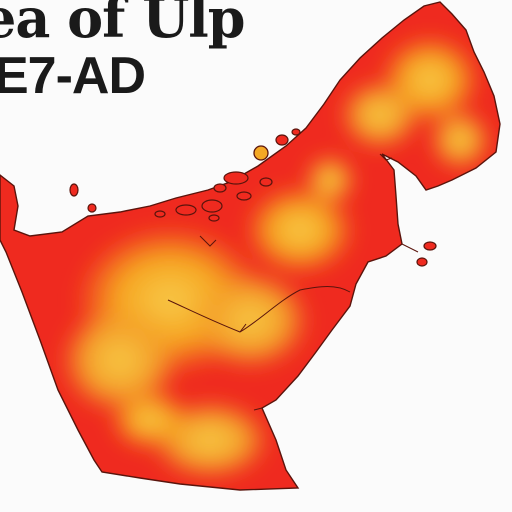 Image resolution: width=512 pixels, height=512 pixels. I want to click on map-title-line1: ea of Ulp, so click(123, 25).